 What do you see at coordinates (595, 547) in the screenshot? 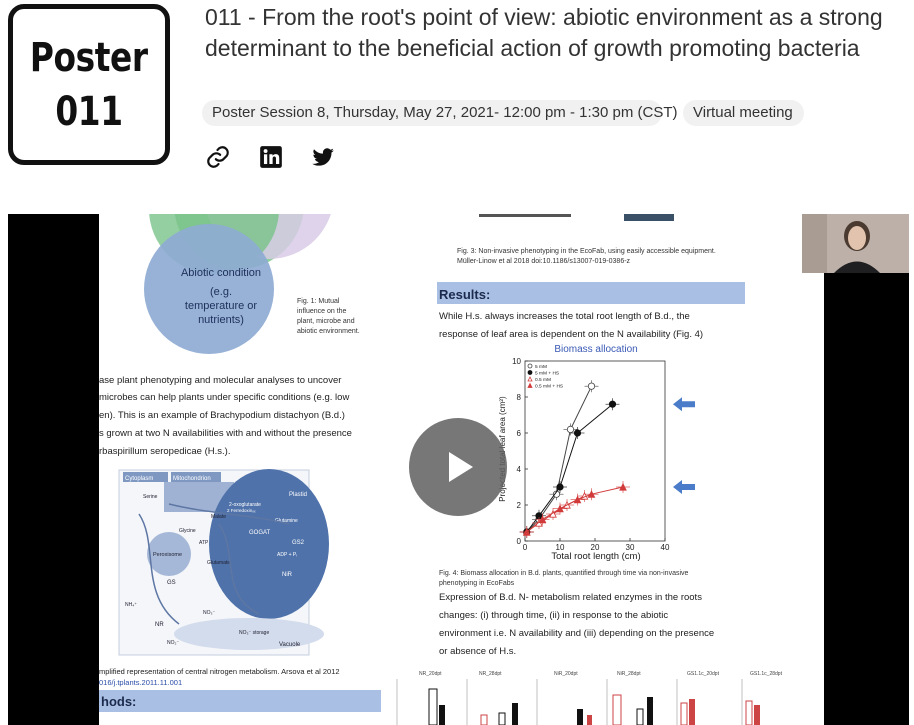
I see `x-tick-label: 20` at bounding box center [595, 547].